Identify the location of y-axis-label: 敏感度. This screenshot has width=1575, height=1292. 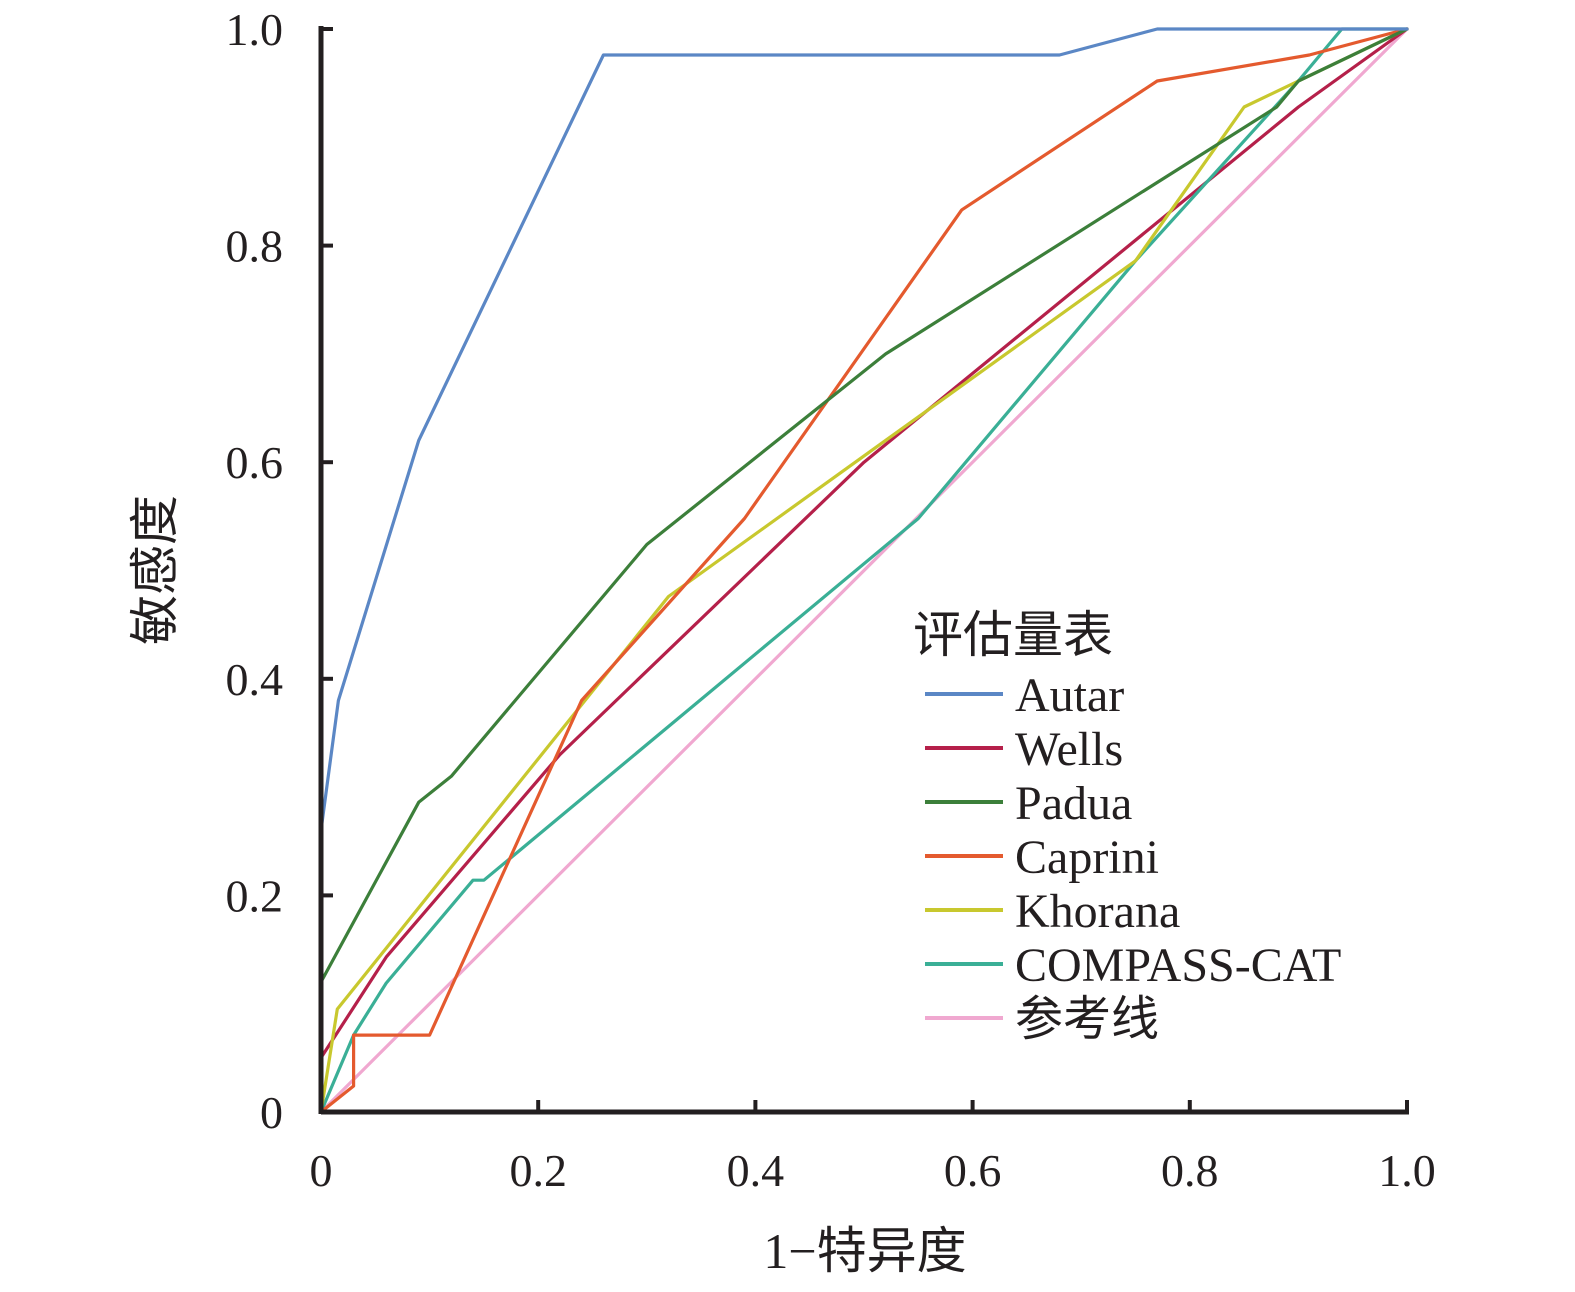
(155, 570).